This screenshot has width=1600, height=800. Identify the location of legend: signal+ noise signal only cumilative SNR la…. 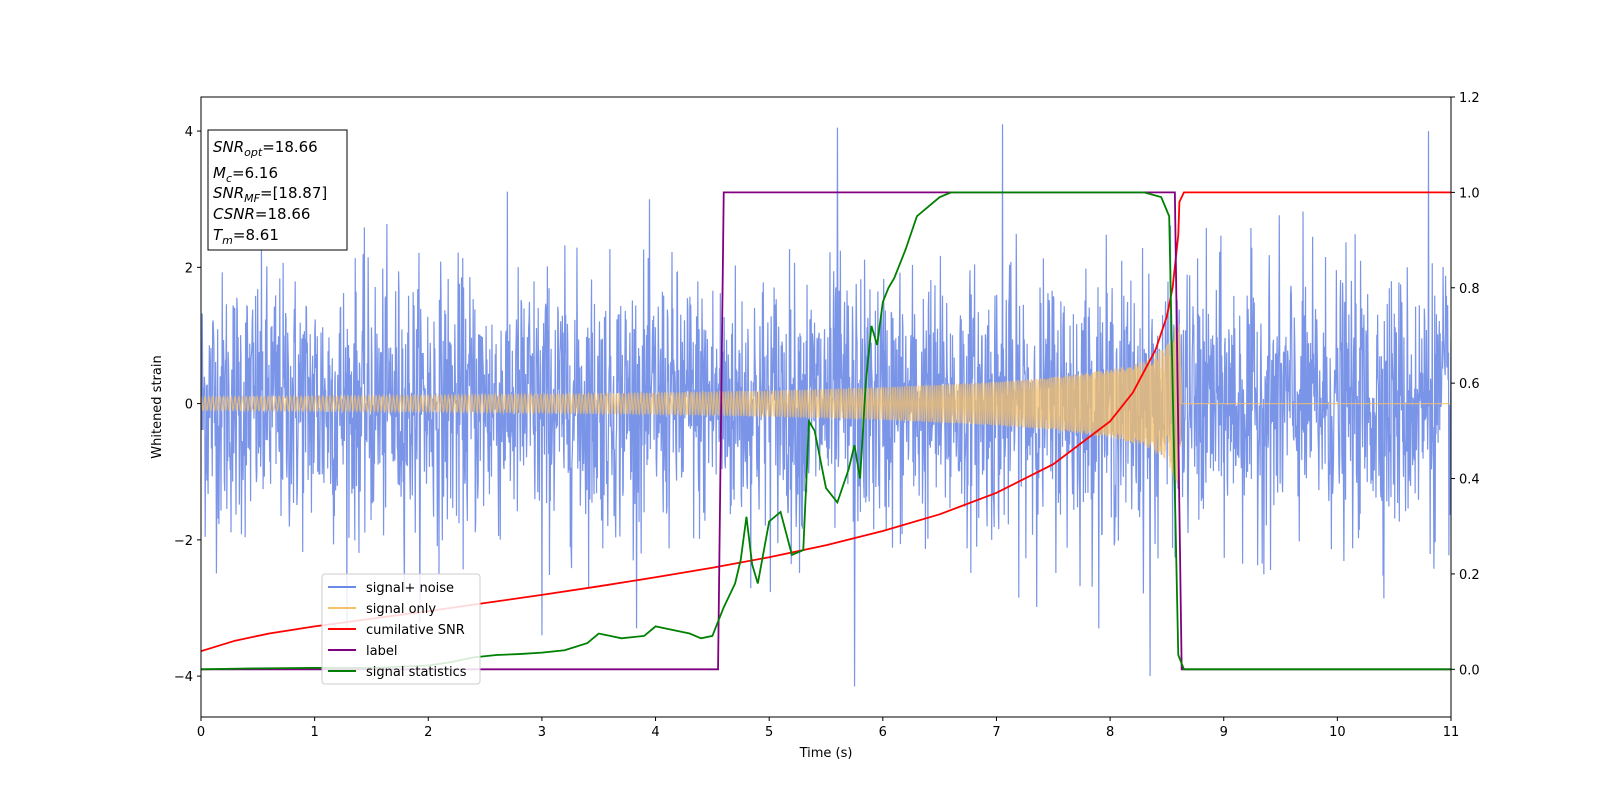
(401, 629).